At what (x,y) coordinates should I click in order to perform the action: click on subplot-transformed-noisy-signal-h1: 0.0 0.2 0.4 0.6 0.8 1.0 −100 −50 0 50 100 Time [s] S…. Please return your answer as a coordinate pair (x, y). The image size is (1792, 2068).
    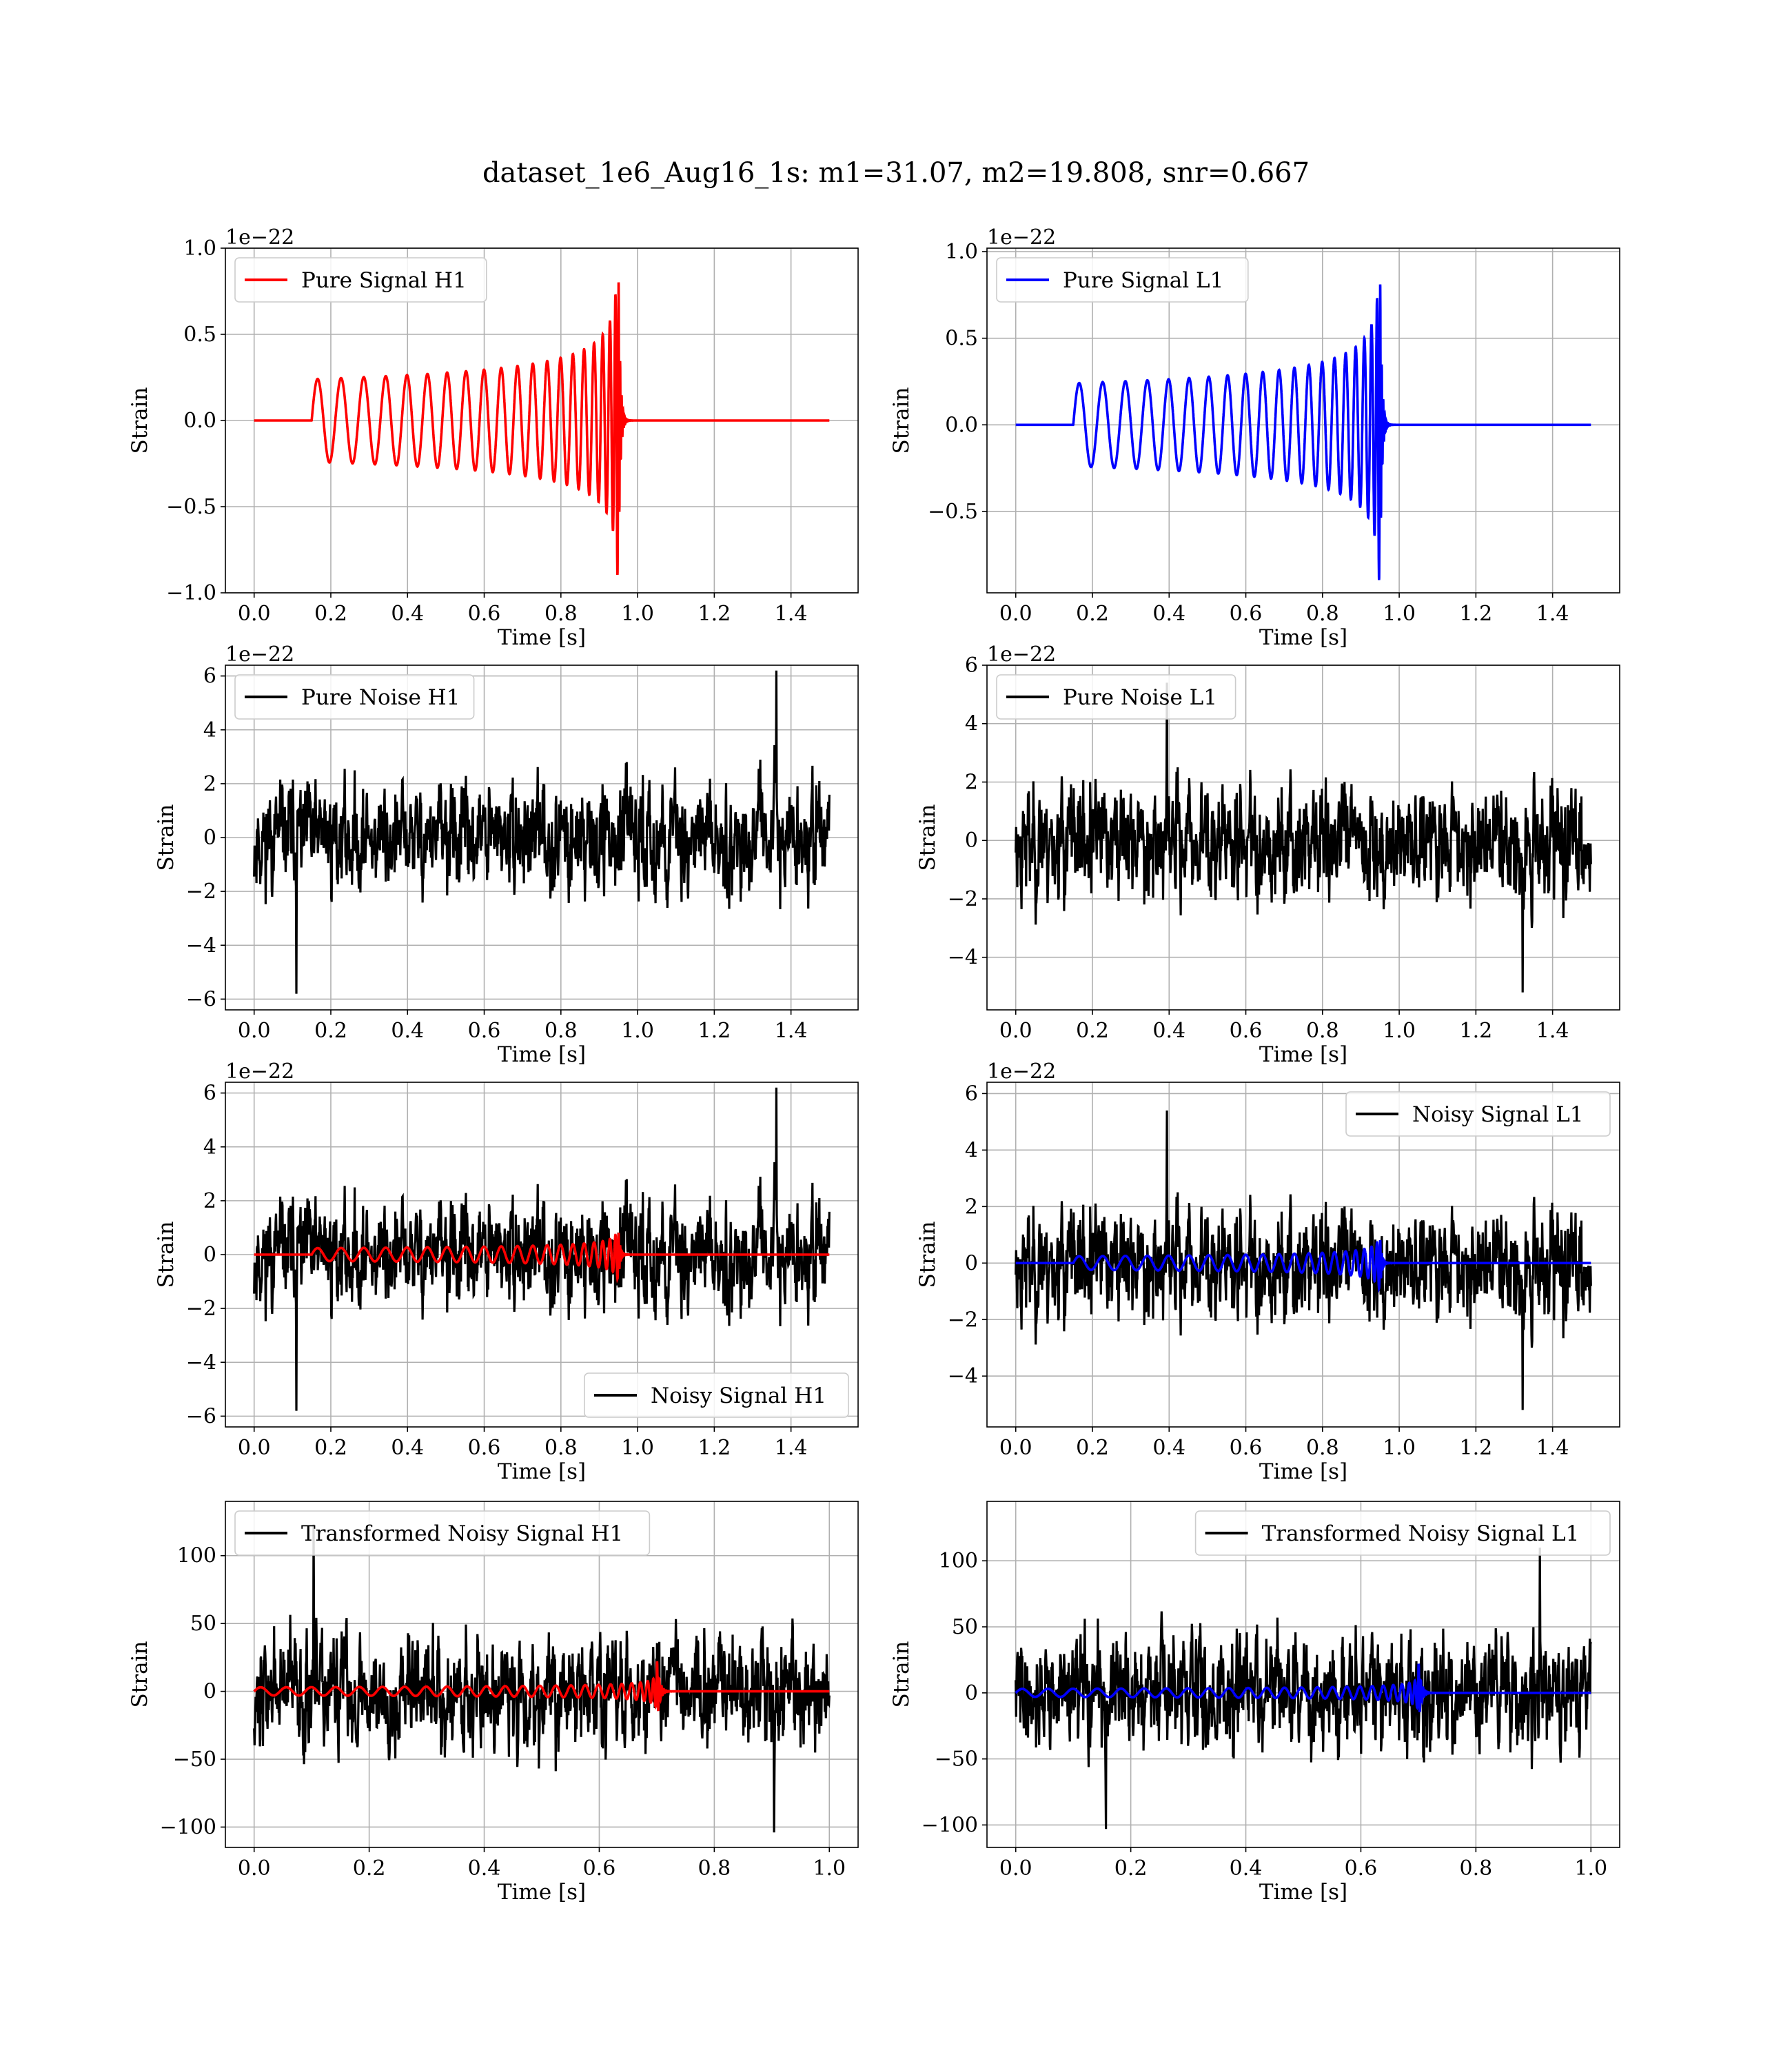
    Looking at the image, I should click on (493, 1703).